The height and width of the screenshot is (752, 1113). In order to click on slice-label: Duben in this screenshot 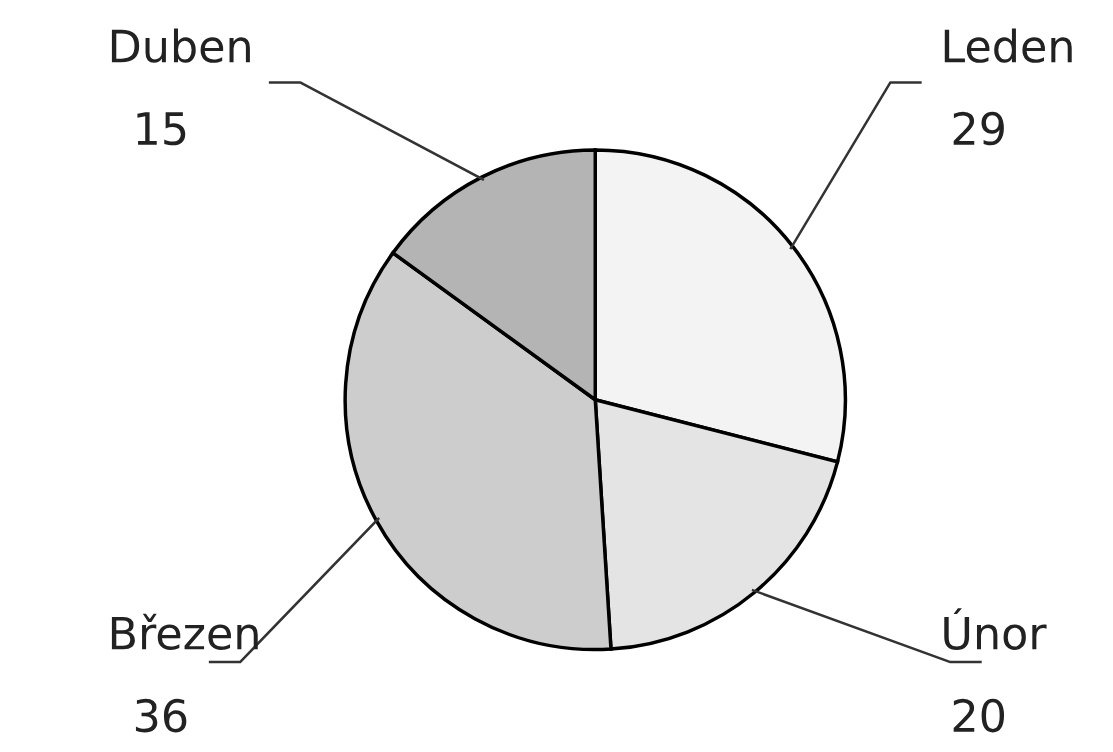, I will do `click(180, 45)`.